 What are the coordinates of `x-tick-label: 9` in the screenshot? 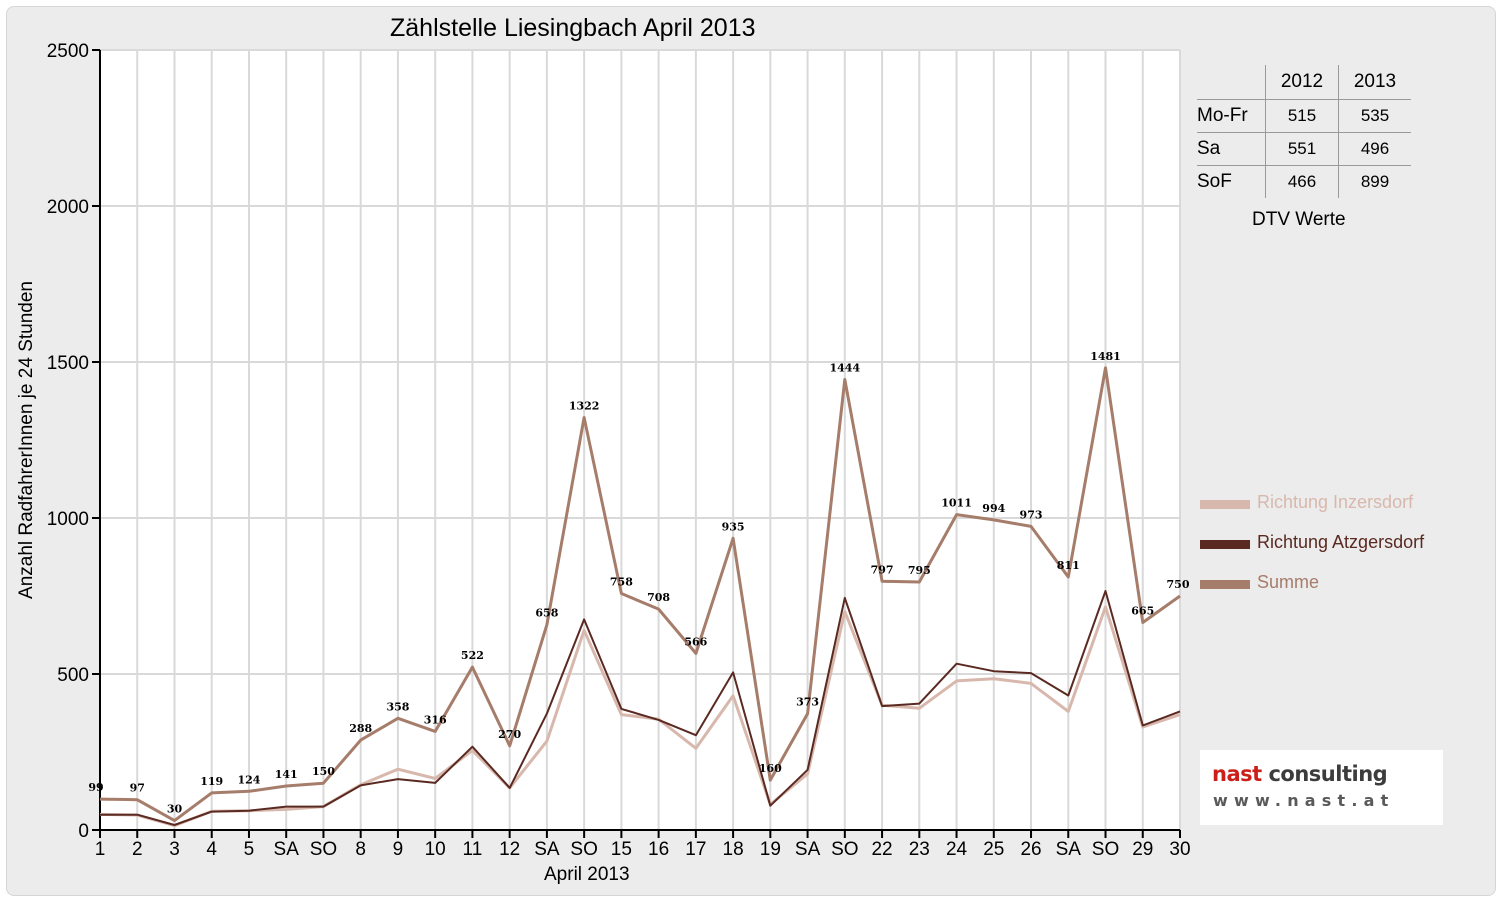 It's located at (398, 849).